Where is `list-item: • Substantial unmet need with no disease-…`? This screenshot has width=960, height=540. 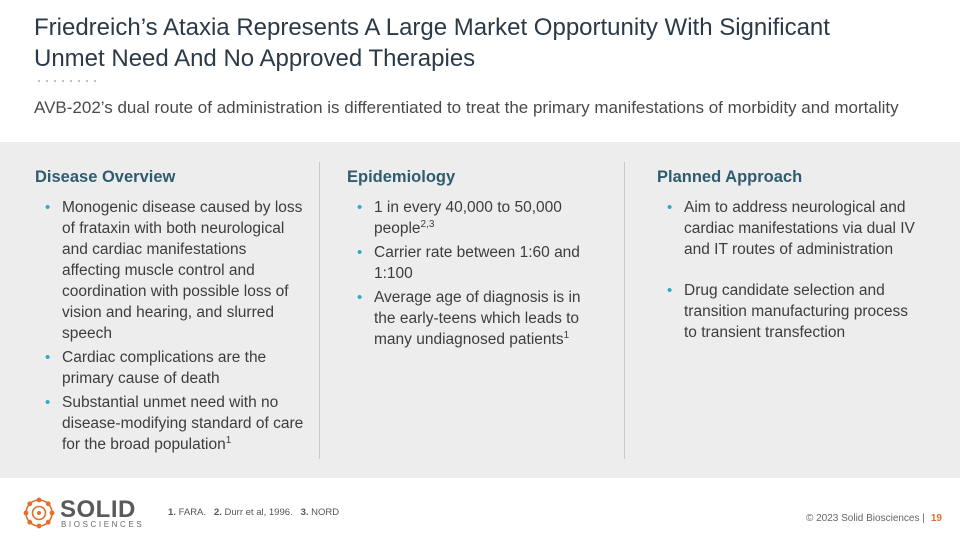 list-item: • Substantial unmet need with no disease-… is located at coordinates (170, 423).